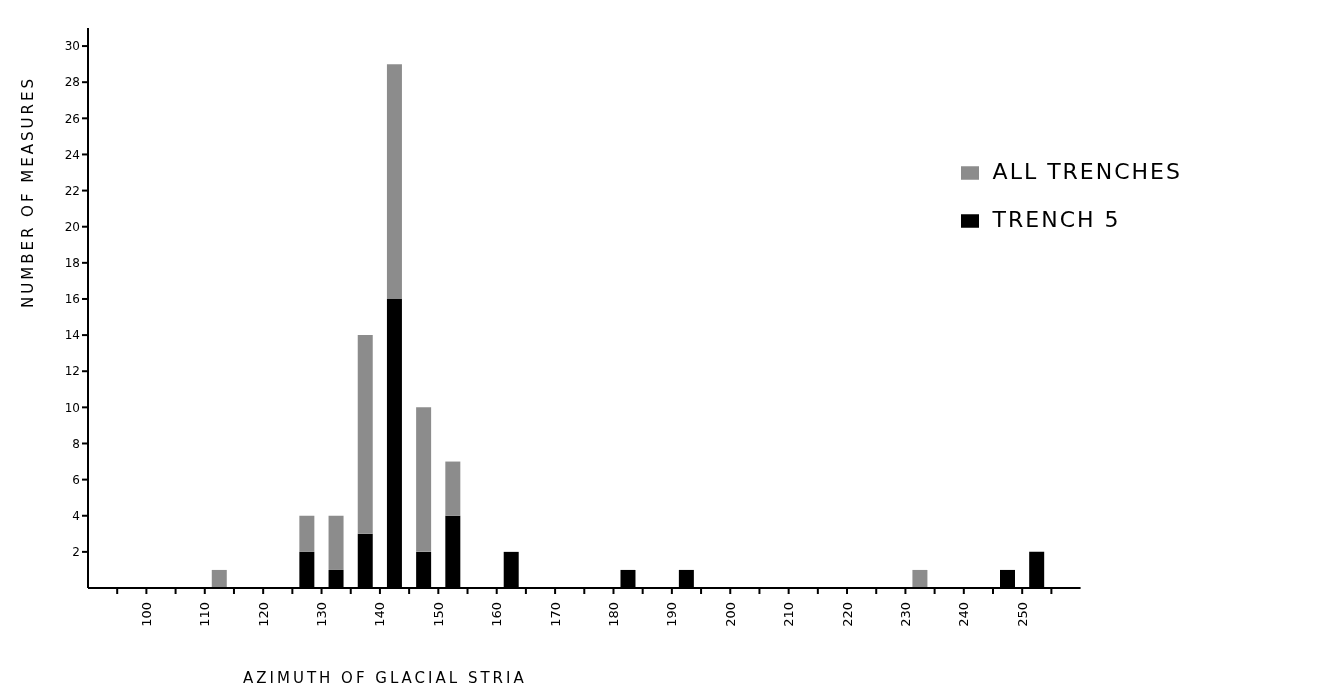 Image resolution: width=1340 pixels, height=698 pixels. Describe the element at coordinates (1087, 171) in the screenshot. I see `legend-label: ALL TRENCHES` at that location.